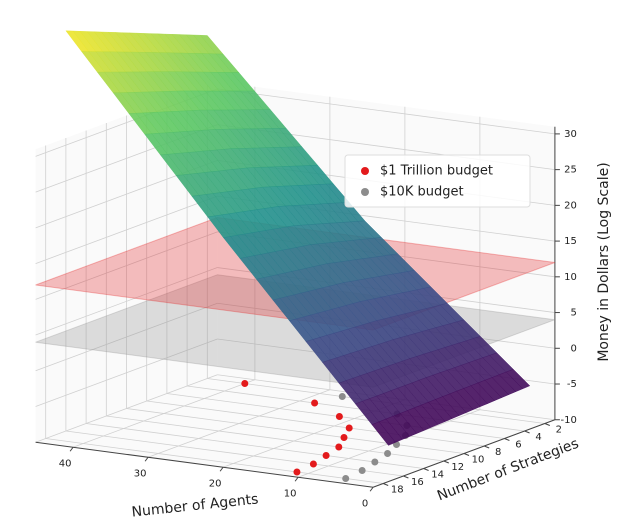 This screenshot has height=532, width=626. I want to click on y-tick-label: 6, so click(518, 445).